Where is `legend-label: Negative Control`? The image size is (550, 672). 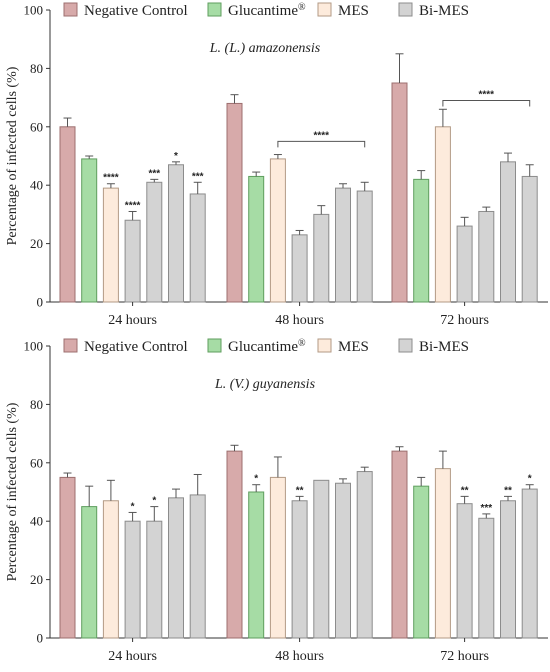 legend-label: Negative Control is located at coordinates (136, 11).